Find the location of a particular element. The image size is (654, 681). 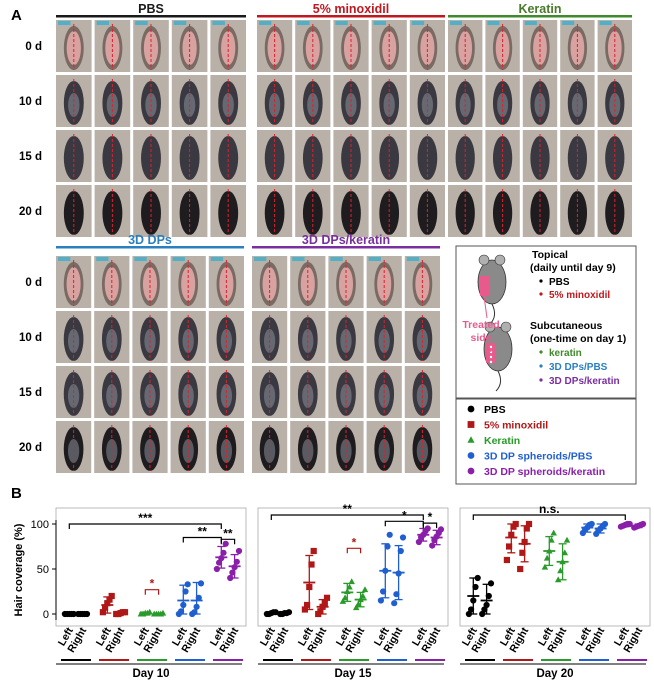

significance-bracket: * is located at coordinates (152, 586).